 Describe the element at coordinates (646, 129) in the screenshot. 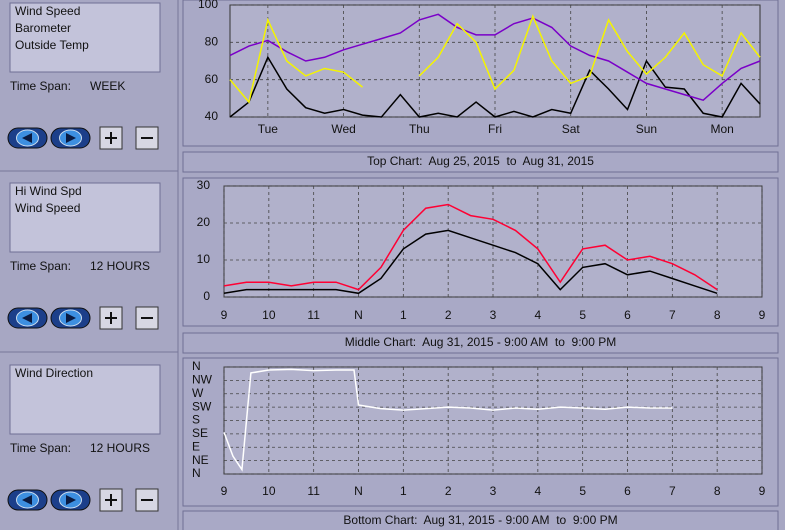

I see `x-tick-label: Sun` at that location.